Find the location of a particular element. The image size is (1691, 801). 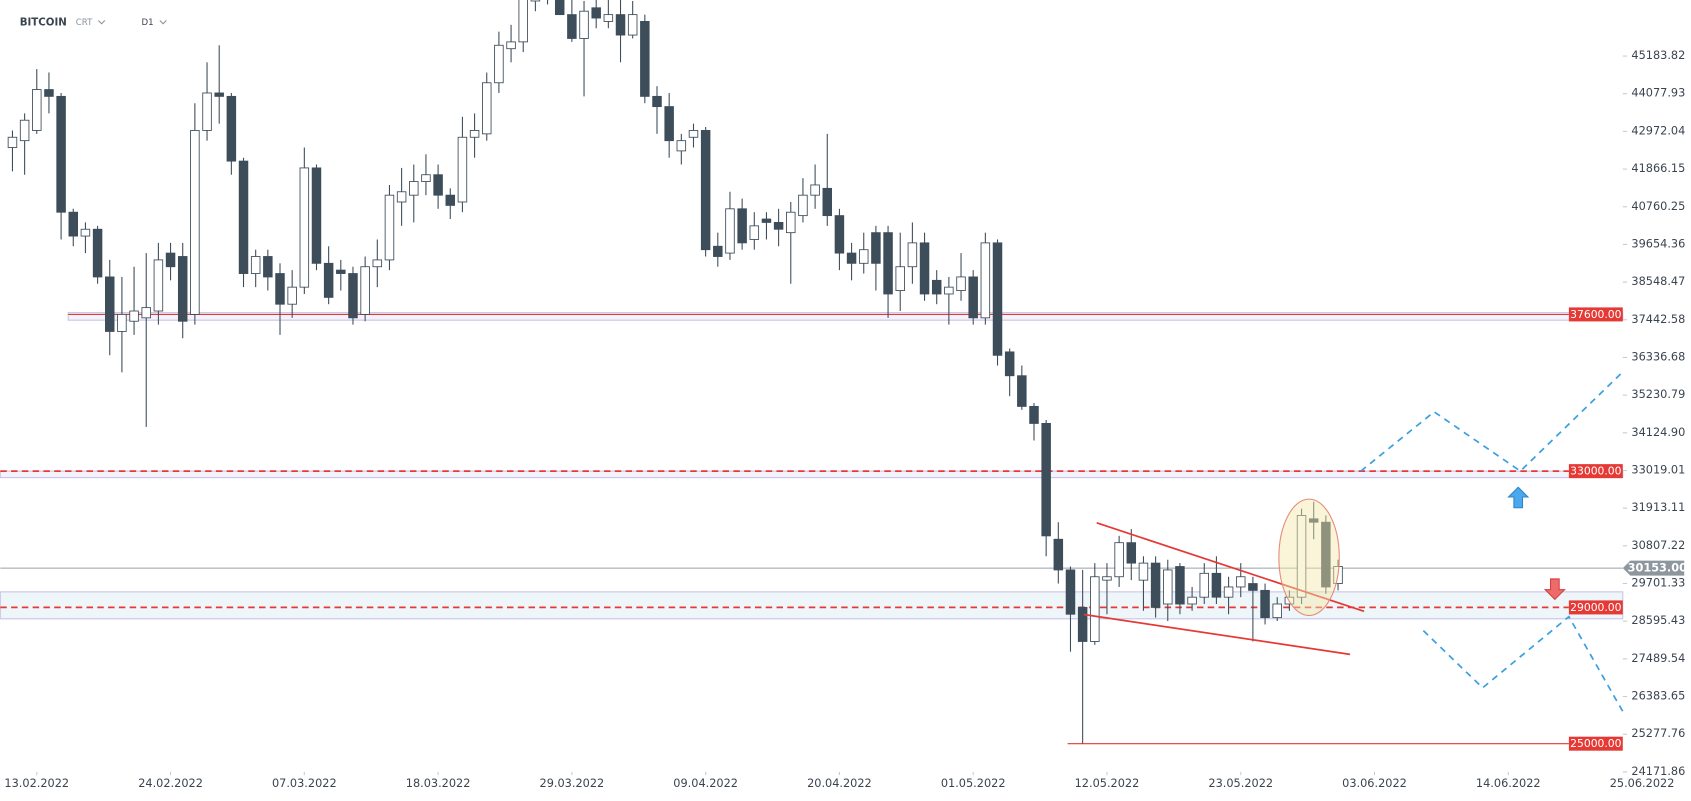

y-tick-label: 29701.33 is located at coordinates (1658, 583).